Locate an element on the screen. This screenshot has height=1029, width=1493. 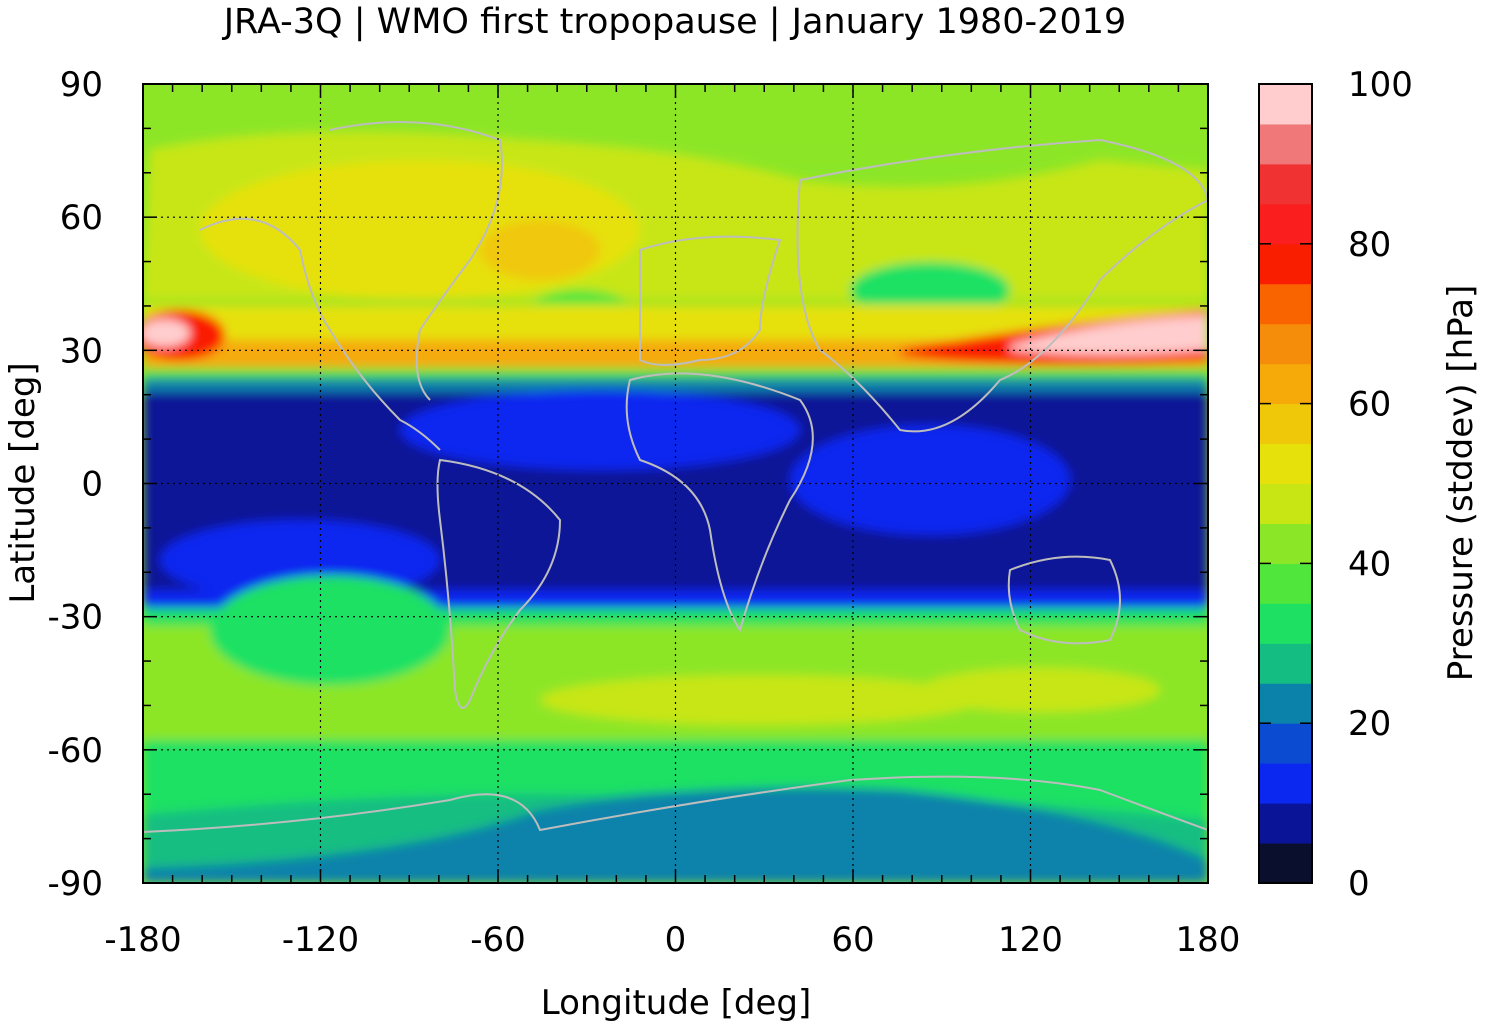
y-tick-label: -30 is located at coordinates (75, 618).